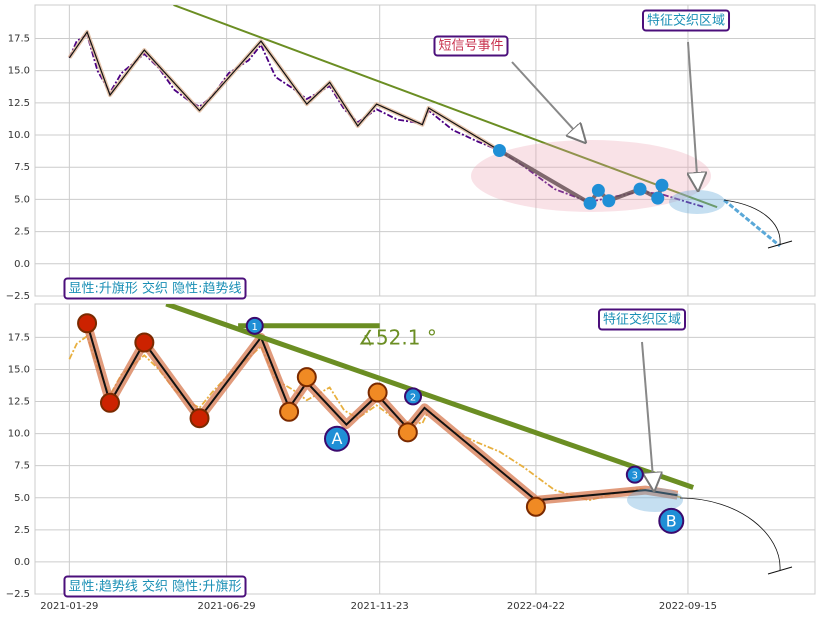  I want to click on annotation: 显性:趋势线 交织 隐性:升旗形, so click(154, 587).